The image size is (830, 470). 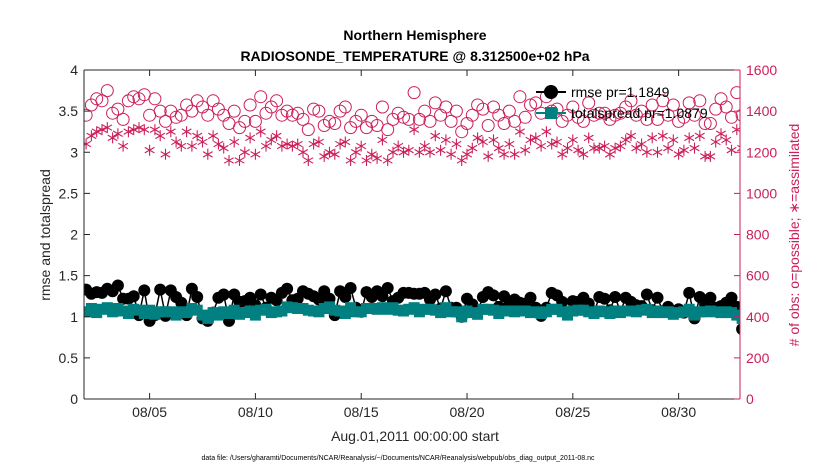 What do you see at coordinates (750, 399) in the screenshot?
I see `y-right-tick-label: 0` at bounding box center [750, 399].